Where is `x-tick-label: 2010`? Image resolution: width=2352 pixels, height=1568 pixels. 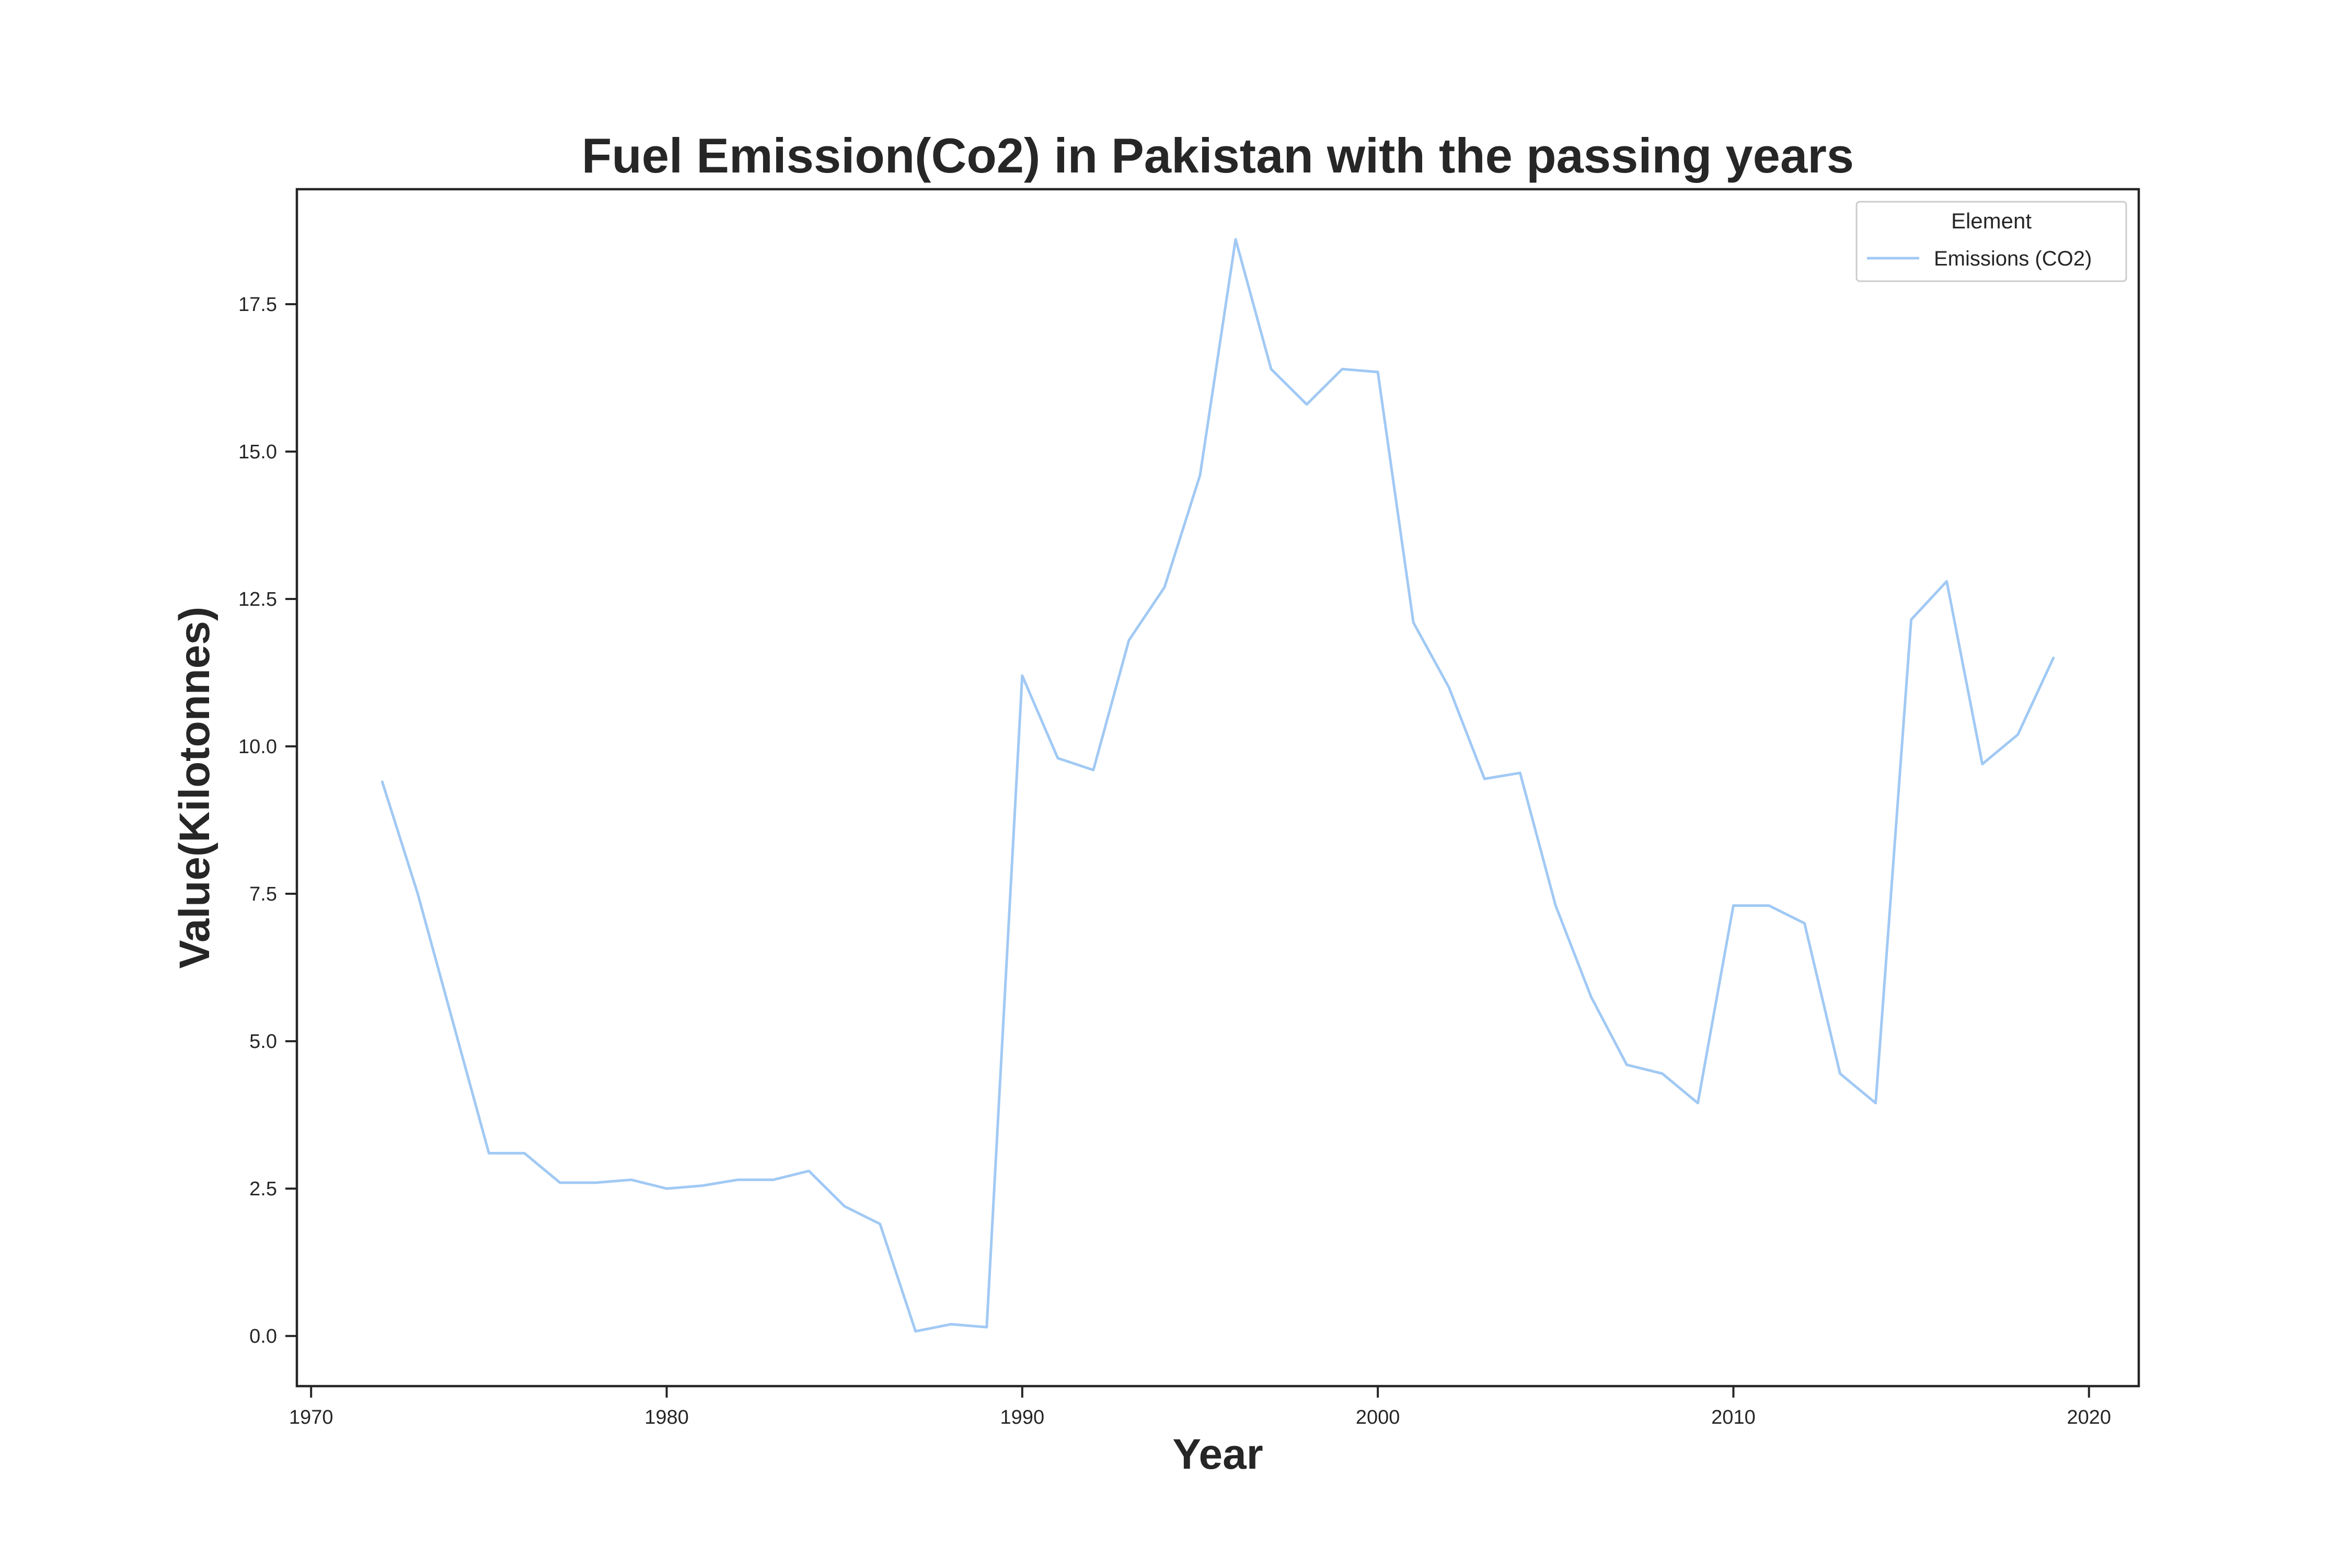 x-tick-label: 2010 is located at coordinates (1733, 1417).